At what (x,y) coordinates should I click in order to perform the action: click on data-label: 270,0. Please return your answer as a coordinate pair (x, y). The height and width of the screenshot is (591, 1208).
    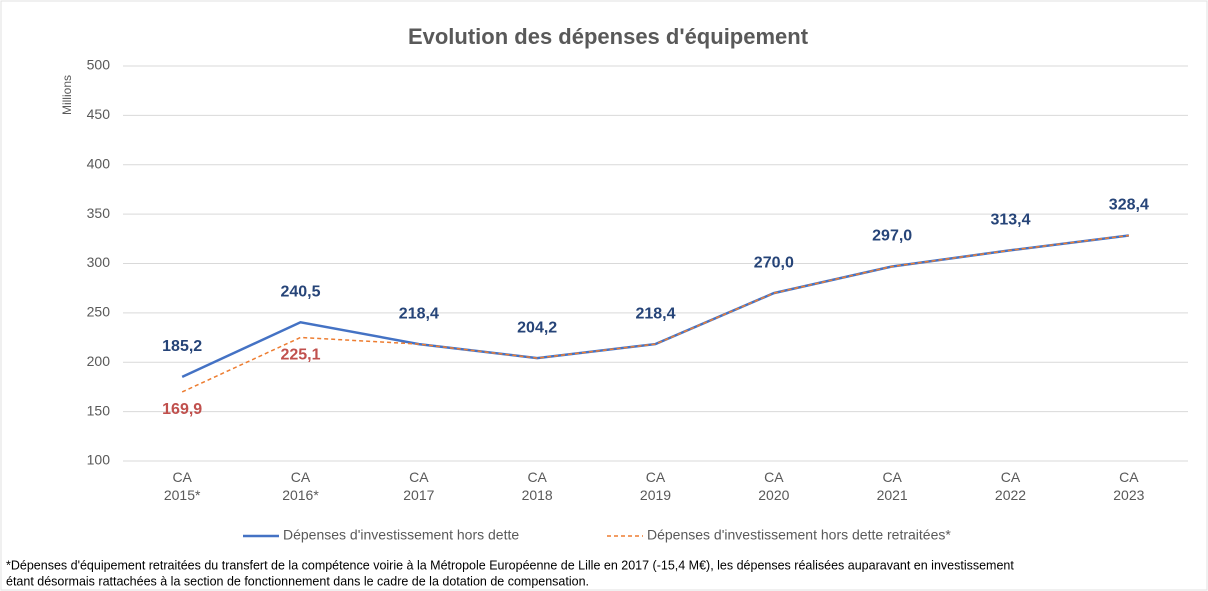
    Looking at the image, I should click on (774, 262).